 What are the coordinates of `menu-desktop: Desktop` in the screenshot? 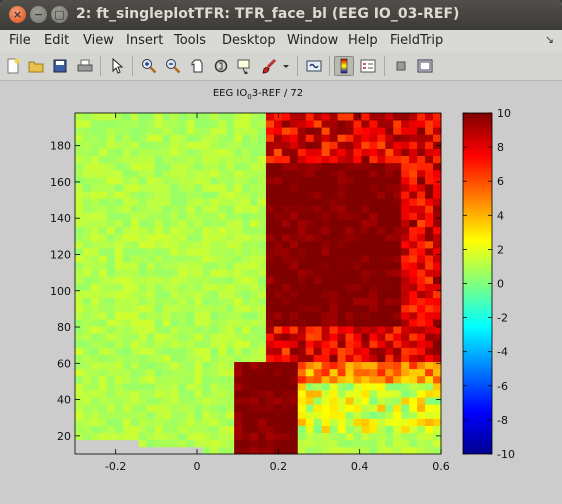 It's located at (249, 40).